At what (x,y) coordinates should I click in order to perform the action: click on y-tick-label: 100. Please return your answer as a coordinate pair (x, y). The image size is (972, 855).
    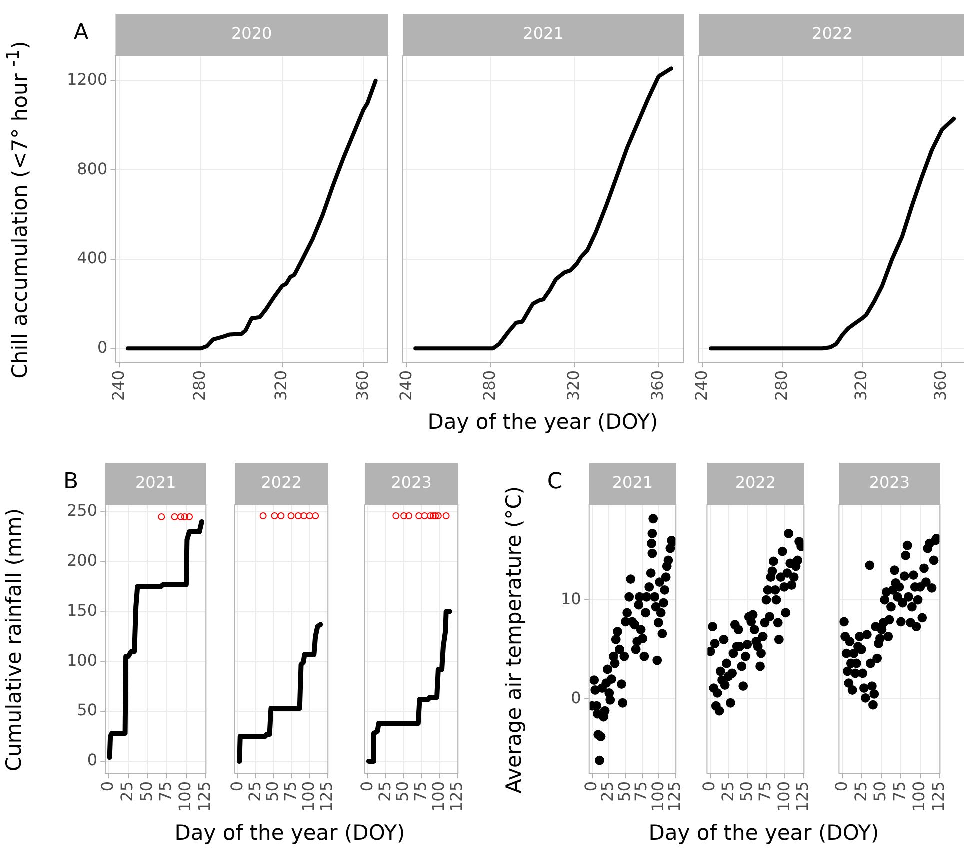
    Looking at the image, I should click on (82, 660).